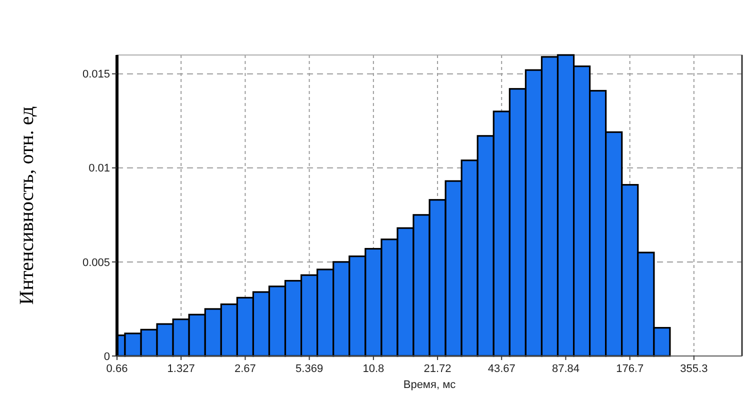 This screenshot has height=408, width=754. I want to click on y-tick-label: 0.005, so click(96, 262).